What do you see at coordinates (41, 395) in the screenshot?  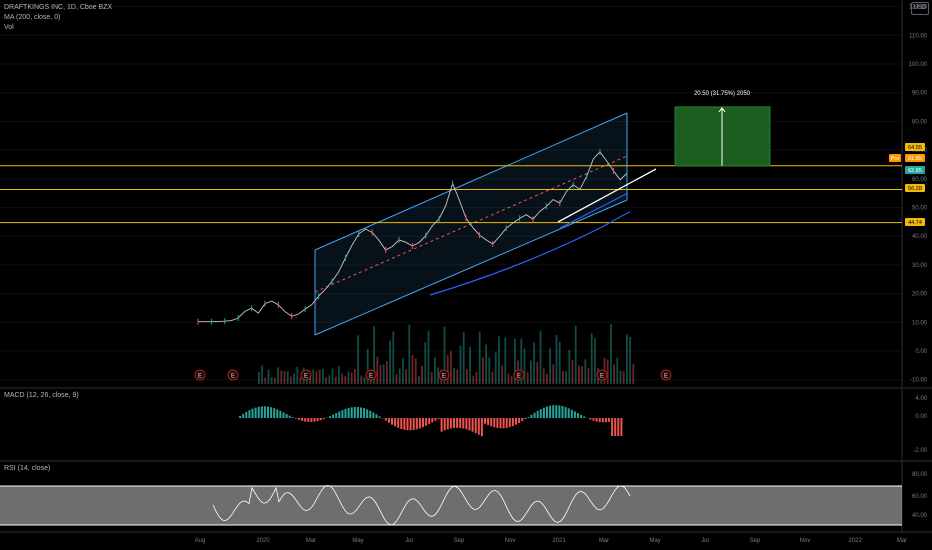 I see `macd-label: MACD (12, 26, close, 9)` at bounding box center [41, 395].